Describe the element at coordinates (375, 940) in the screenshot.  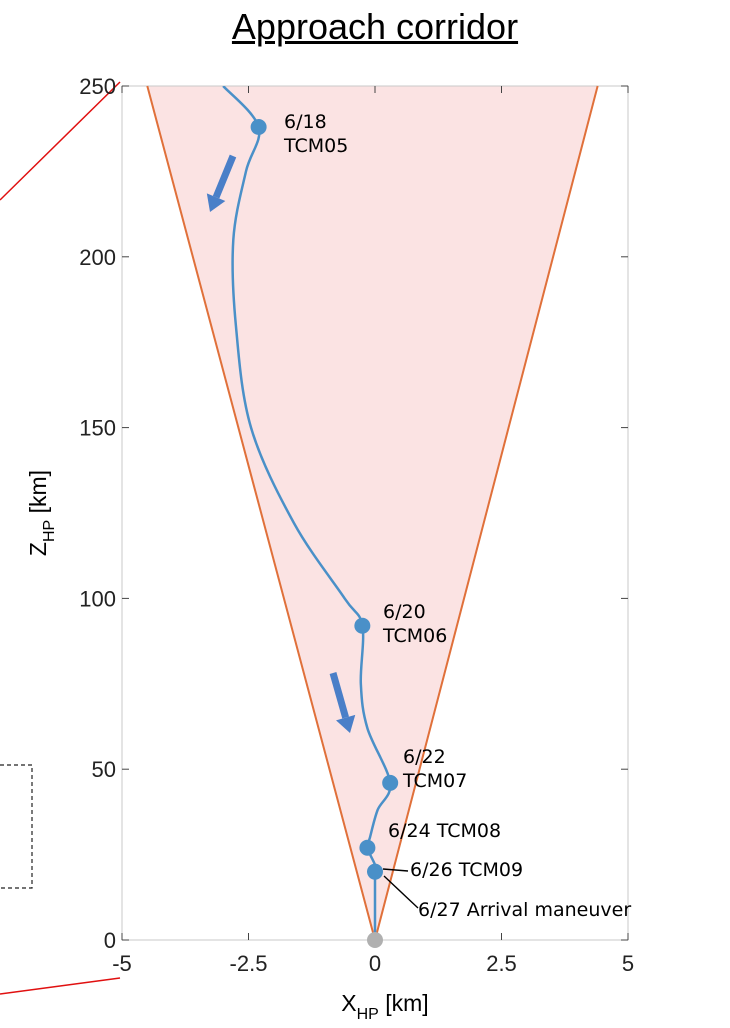
I see `target-point` at that location.